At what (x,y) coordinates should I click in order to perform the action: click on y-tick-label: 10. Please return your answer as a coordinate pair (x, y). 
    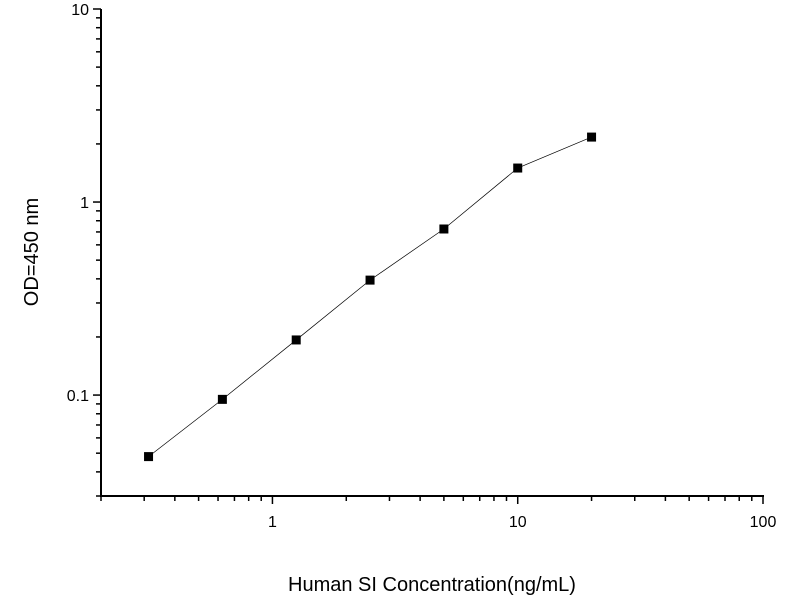
    Looking at the image, I should click on (80, 10).